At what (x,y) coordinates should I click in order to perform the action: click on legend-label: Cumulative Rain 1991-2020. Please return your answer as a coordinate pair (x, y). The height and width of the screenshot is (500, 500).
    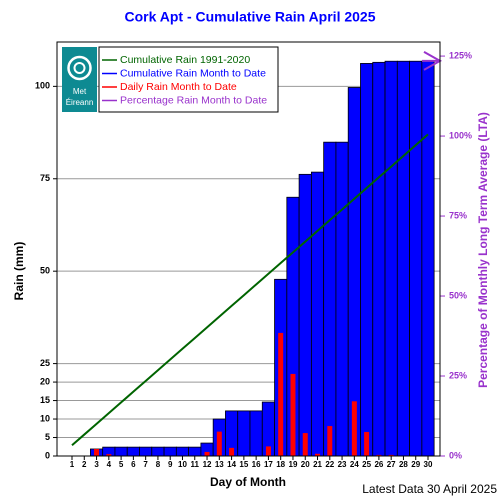
    Looking at the image, I should click on (185, 60).